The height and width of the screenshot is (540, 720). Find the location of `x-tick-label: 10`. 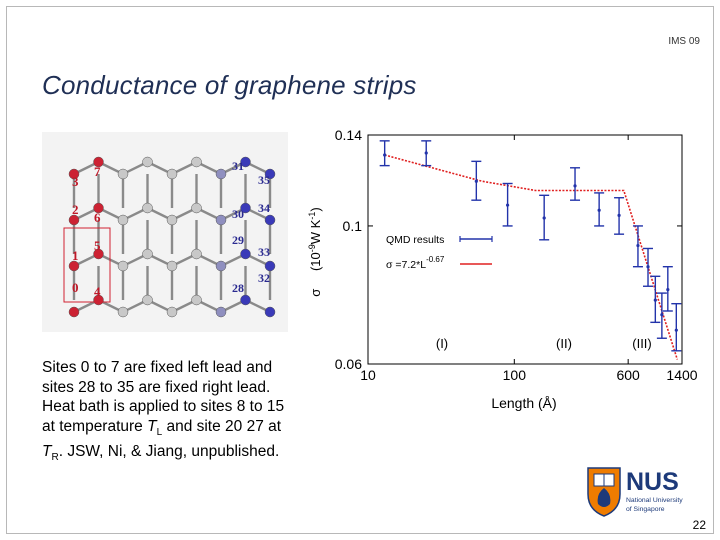

x-tick-label: 10 is located at coordinates (368, 375).